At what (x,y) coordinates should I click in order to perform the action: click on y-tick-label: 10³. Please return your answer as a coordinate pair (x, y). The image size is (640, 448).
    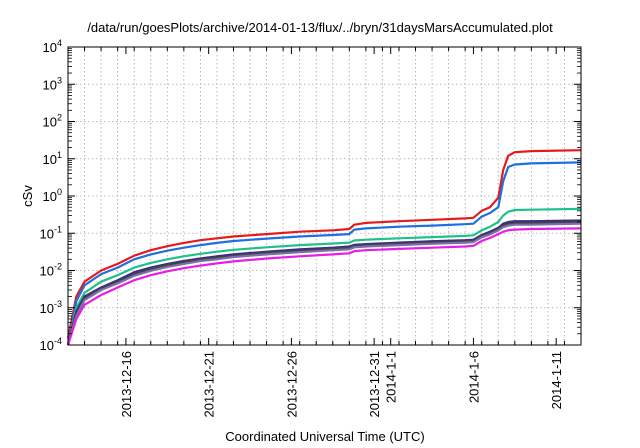
    Looking at the image, I should click on (52, 83).